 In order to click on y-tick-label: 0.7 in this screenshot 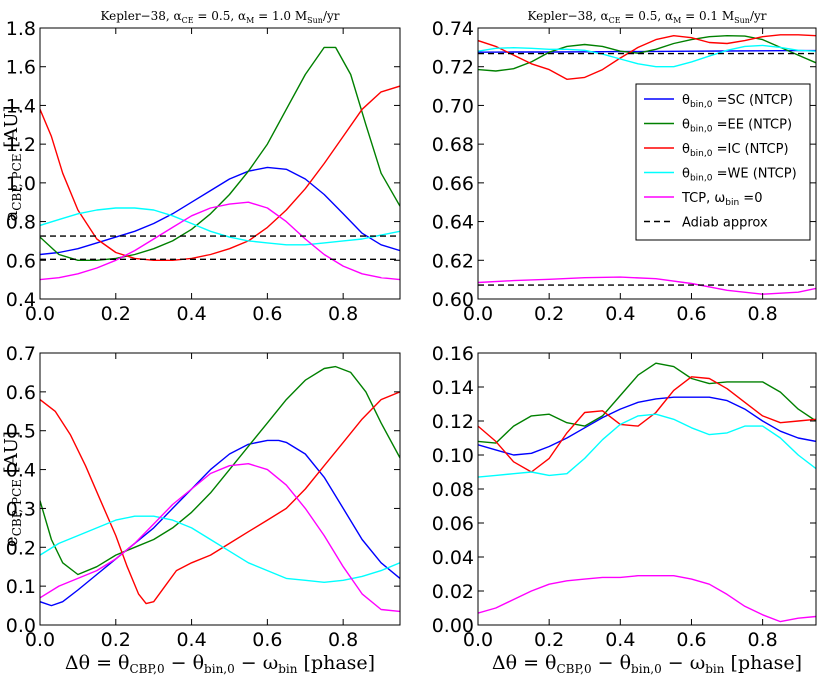, I will do `click(21, 354)`.